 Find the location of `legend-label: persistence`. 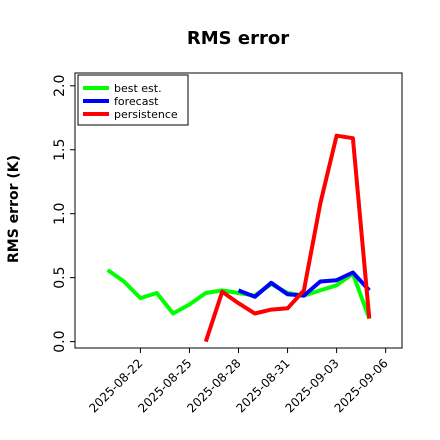

legend-label: persistence is located at coordinates (146, 114).